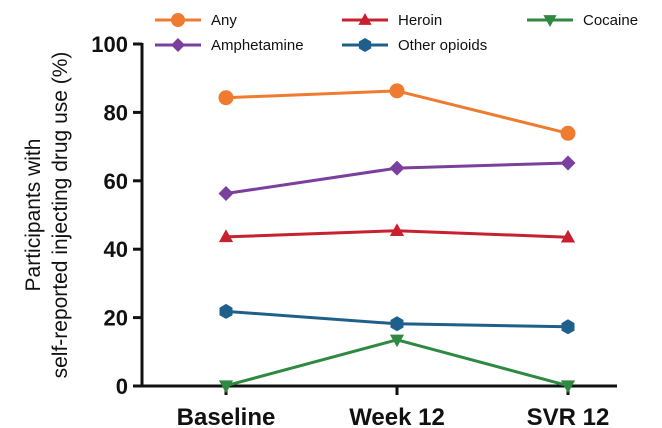 The width and height of the screenshot is (662, 428). I want to click on legend-item-other-opioids: Other opioids, so click(414, 45).